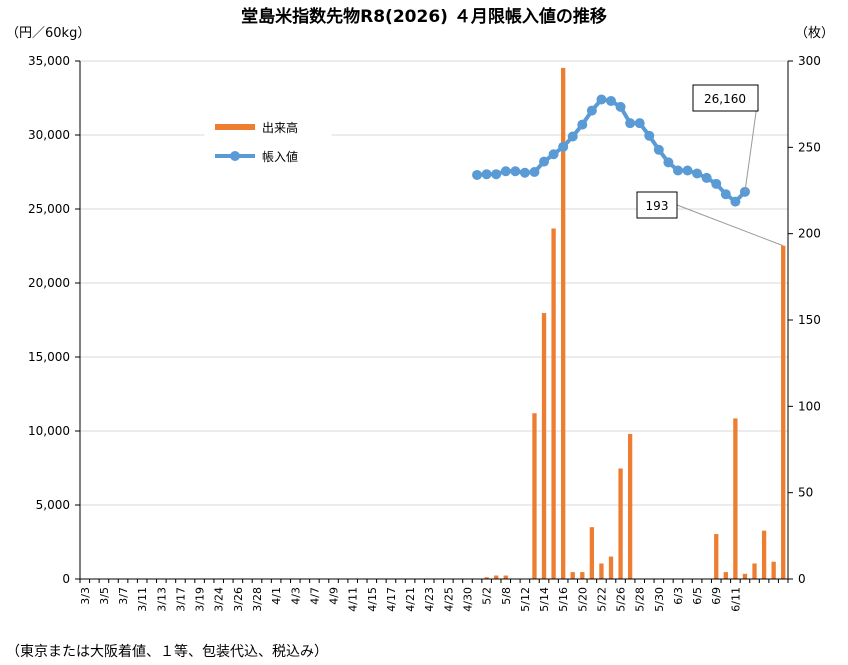 This screenshot has height=665, width=848. I want to click on x-tick-label: 4/1, so click(276, 596).